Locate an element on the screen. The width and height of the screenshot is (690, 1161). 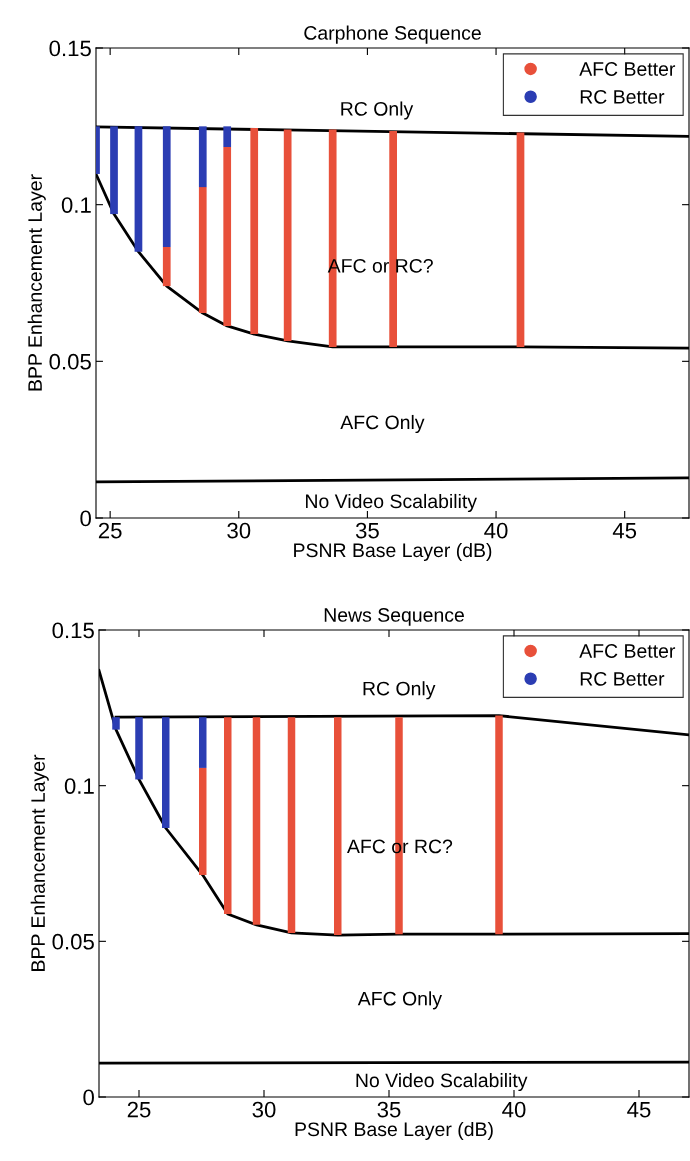
chart-title: Carphone Sequence is located at coordinates (392, 34).